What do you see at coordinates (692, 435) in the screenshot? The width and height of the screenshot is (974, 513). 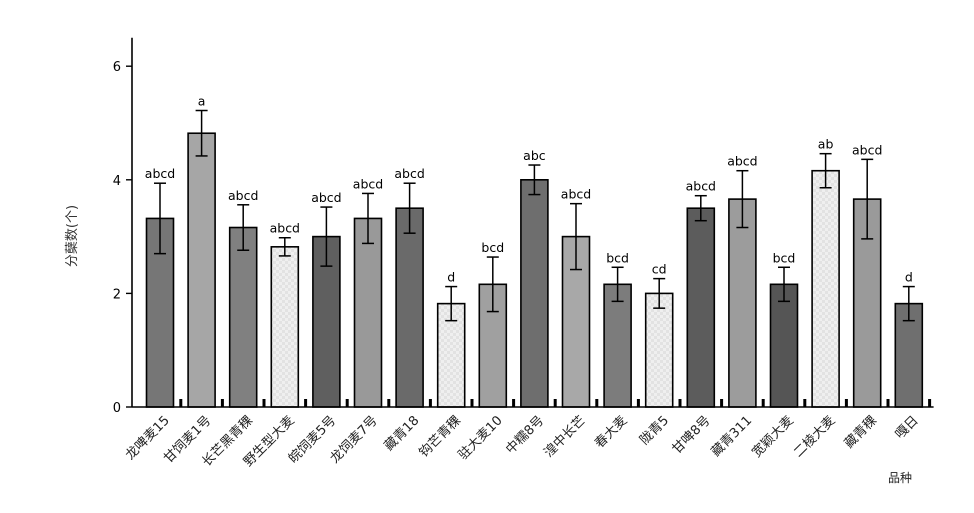 I see `x-tick-label: 甘啤8号` at bounding box center [692, 435].